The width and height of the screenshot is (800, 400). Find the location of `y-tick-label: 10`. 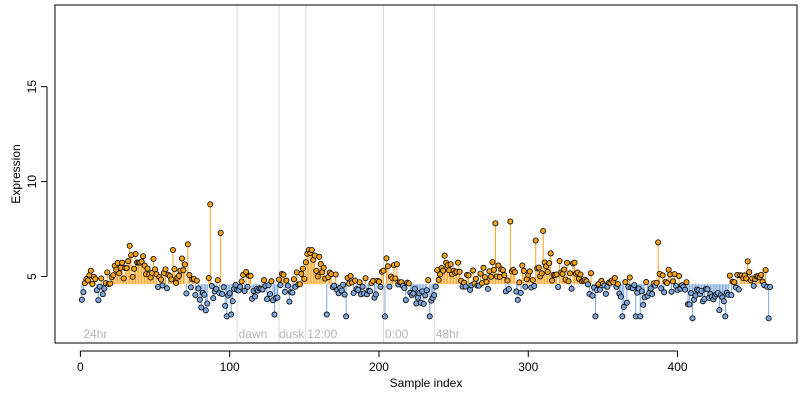

y-tick-label: 10 is located at coordinates (32, 182).